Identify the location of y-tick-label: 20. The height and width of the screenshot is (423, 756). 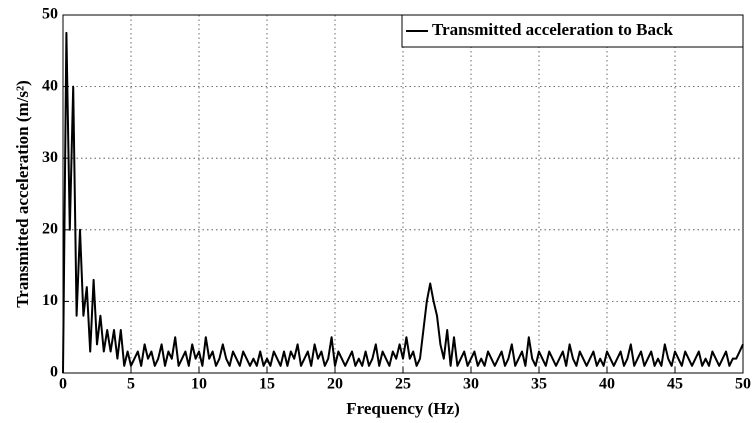
(50, 228).